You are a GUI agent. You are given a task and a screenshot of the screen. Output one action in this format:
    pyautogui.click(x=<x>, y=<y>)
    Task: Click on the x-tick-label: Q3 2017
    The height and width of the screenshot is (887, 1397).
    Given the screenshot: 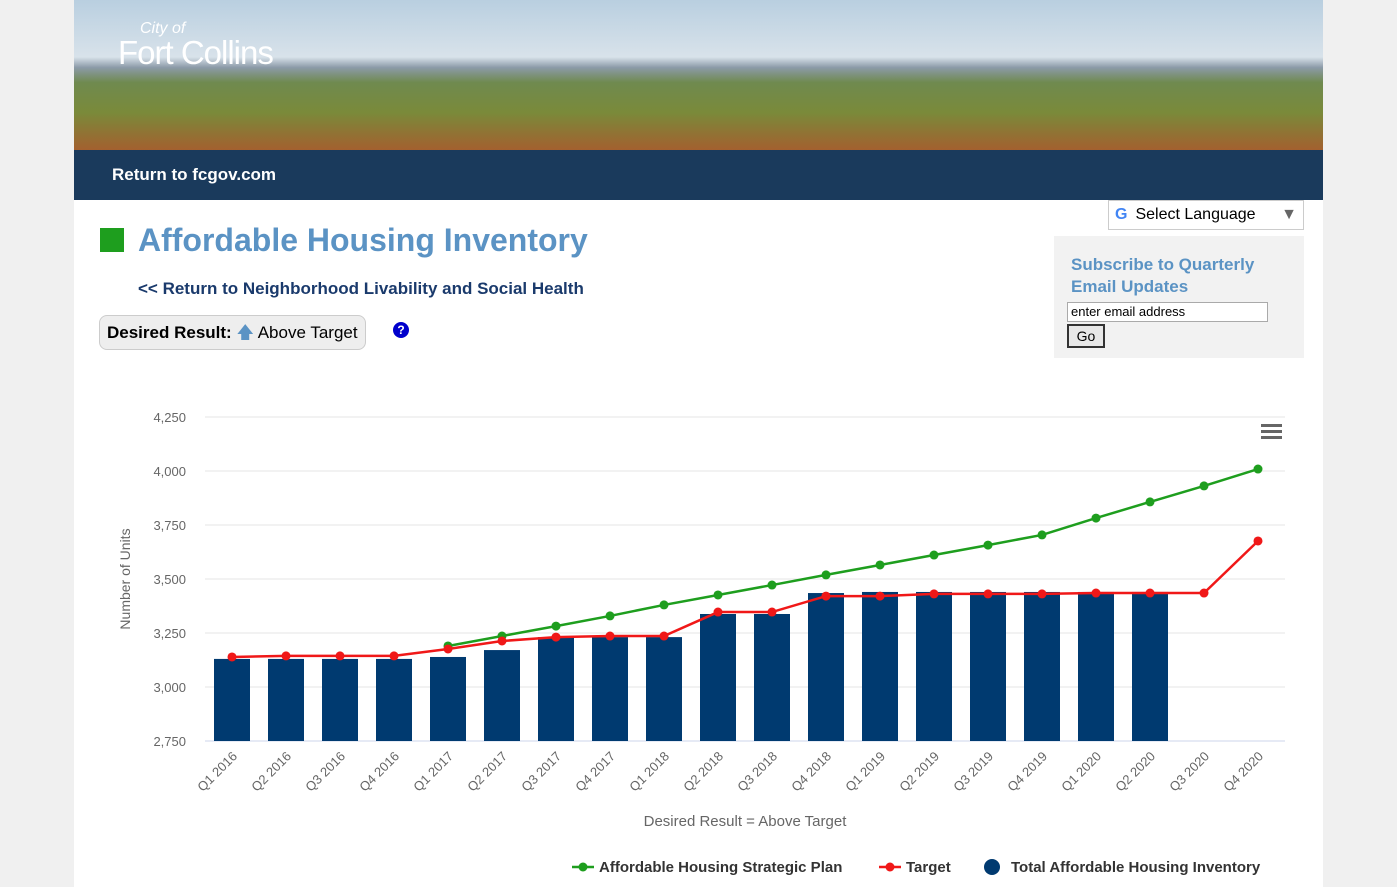 What is the action you would take?
    pyautogui.click(x=541, y=772)
    